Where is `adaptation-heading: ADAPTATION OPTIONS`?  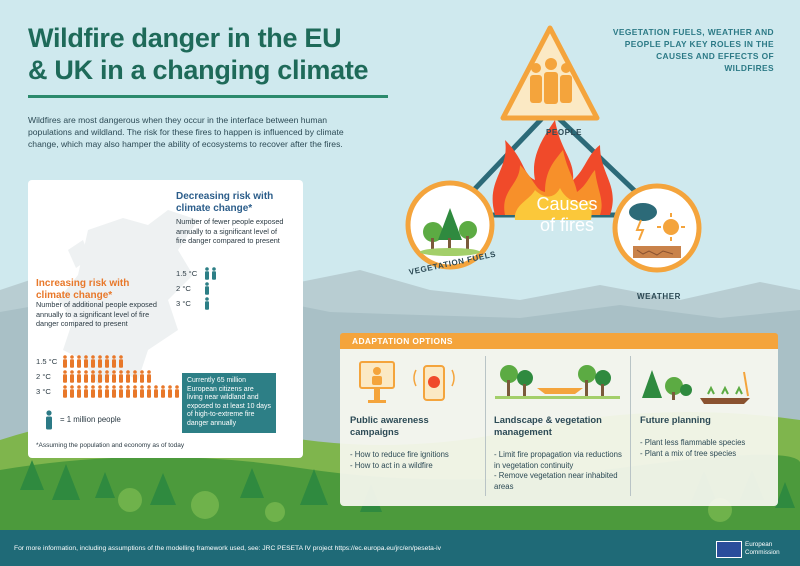
adaptation-heading: ADAPTATION OPTIONS is located at coordinates (559, 341).